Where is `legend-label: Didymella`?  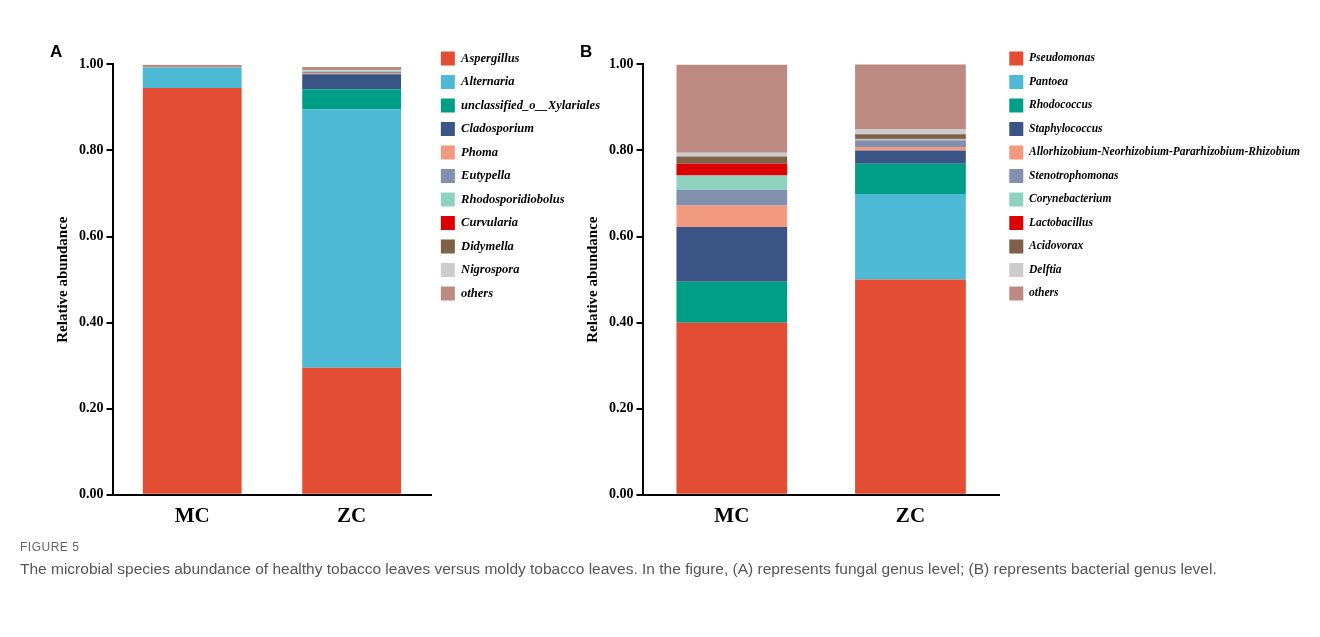
legend-label: Didymella is located at coordinates (487, 245).